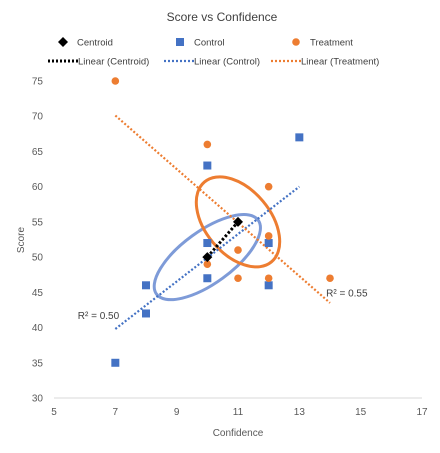 Image resolution: width=440 pixels, height=453 pixels. What do you see at coordinates (223, 239) in the screenshot?
I see `trendline` at bounding box center [223, 239].